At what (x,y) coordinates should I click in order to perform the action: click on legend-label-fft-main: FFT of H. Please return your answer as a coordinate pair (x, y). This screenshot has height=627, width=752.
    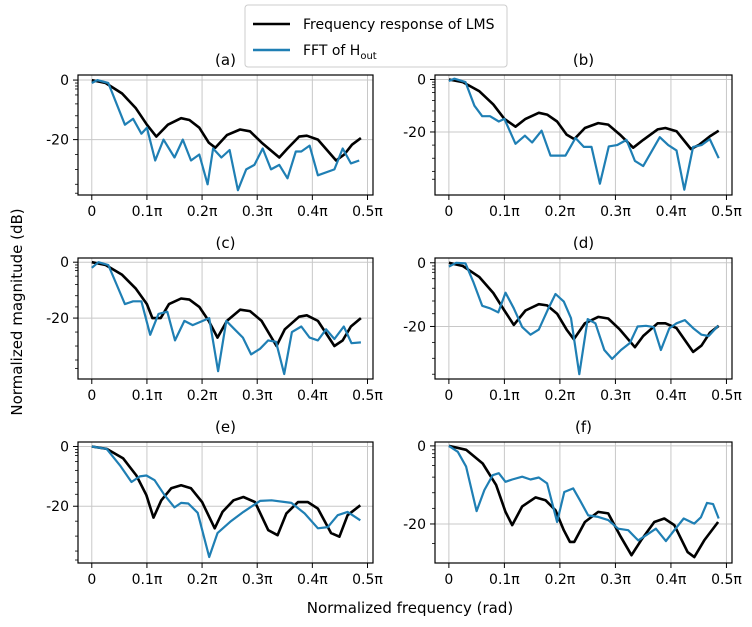
    Looking at the image, I should click on (331, 51).